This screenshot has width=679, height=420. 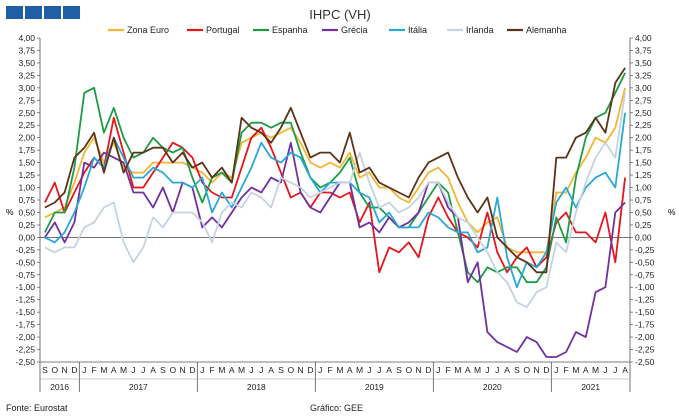 I want to click on y-tick-label-right: 3,25, so click(x=643, y=75).